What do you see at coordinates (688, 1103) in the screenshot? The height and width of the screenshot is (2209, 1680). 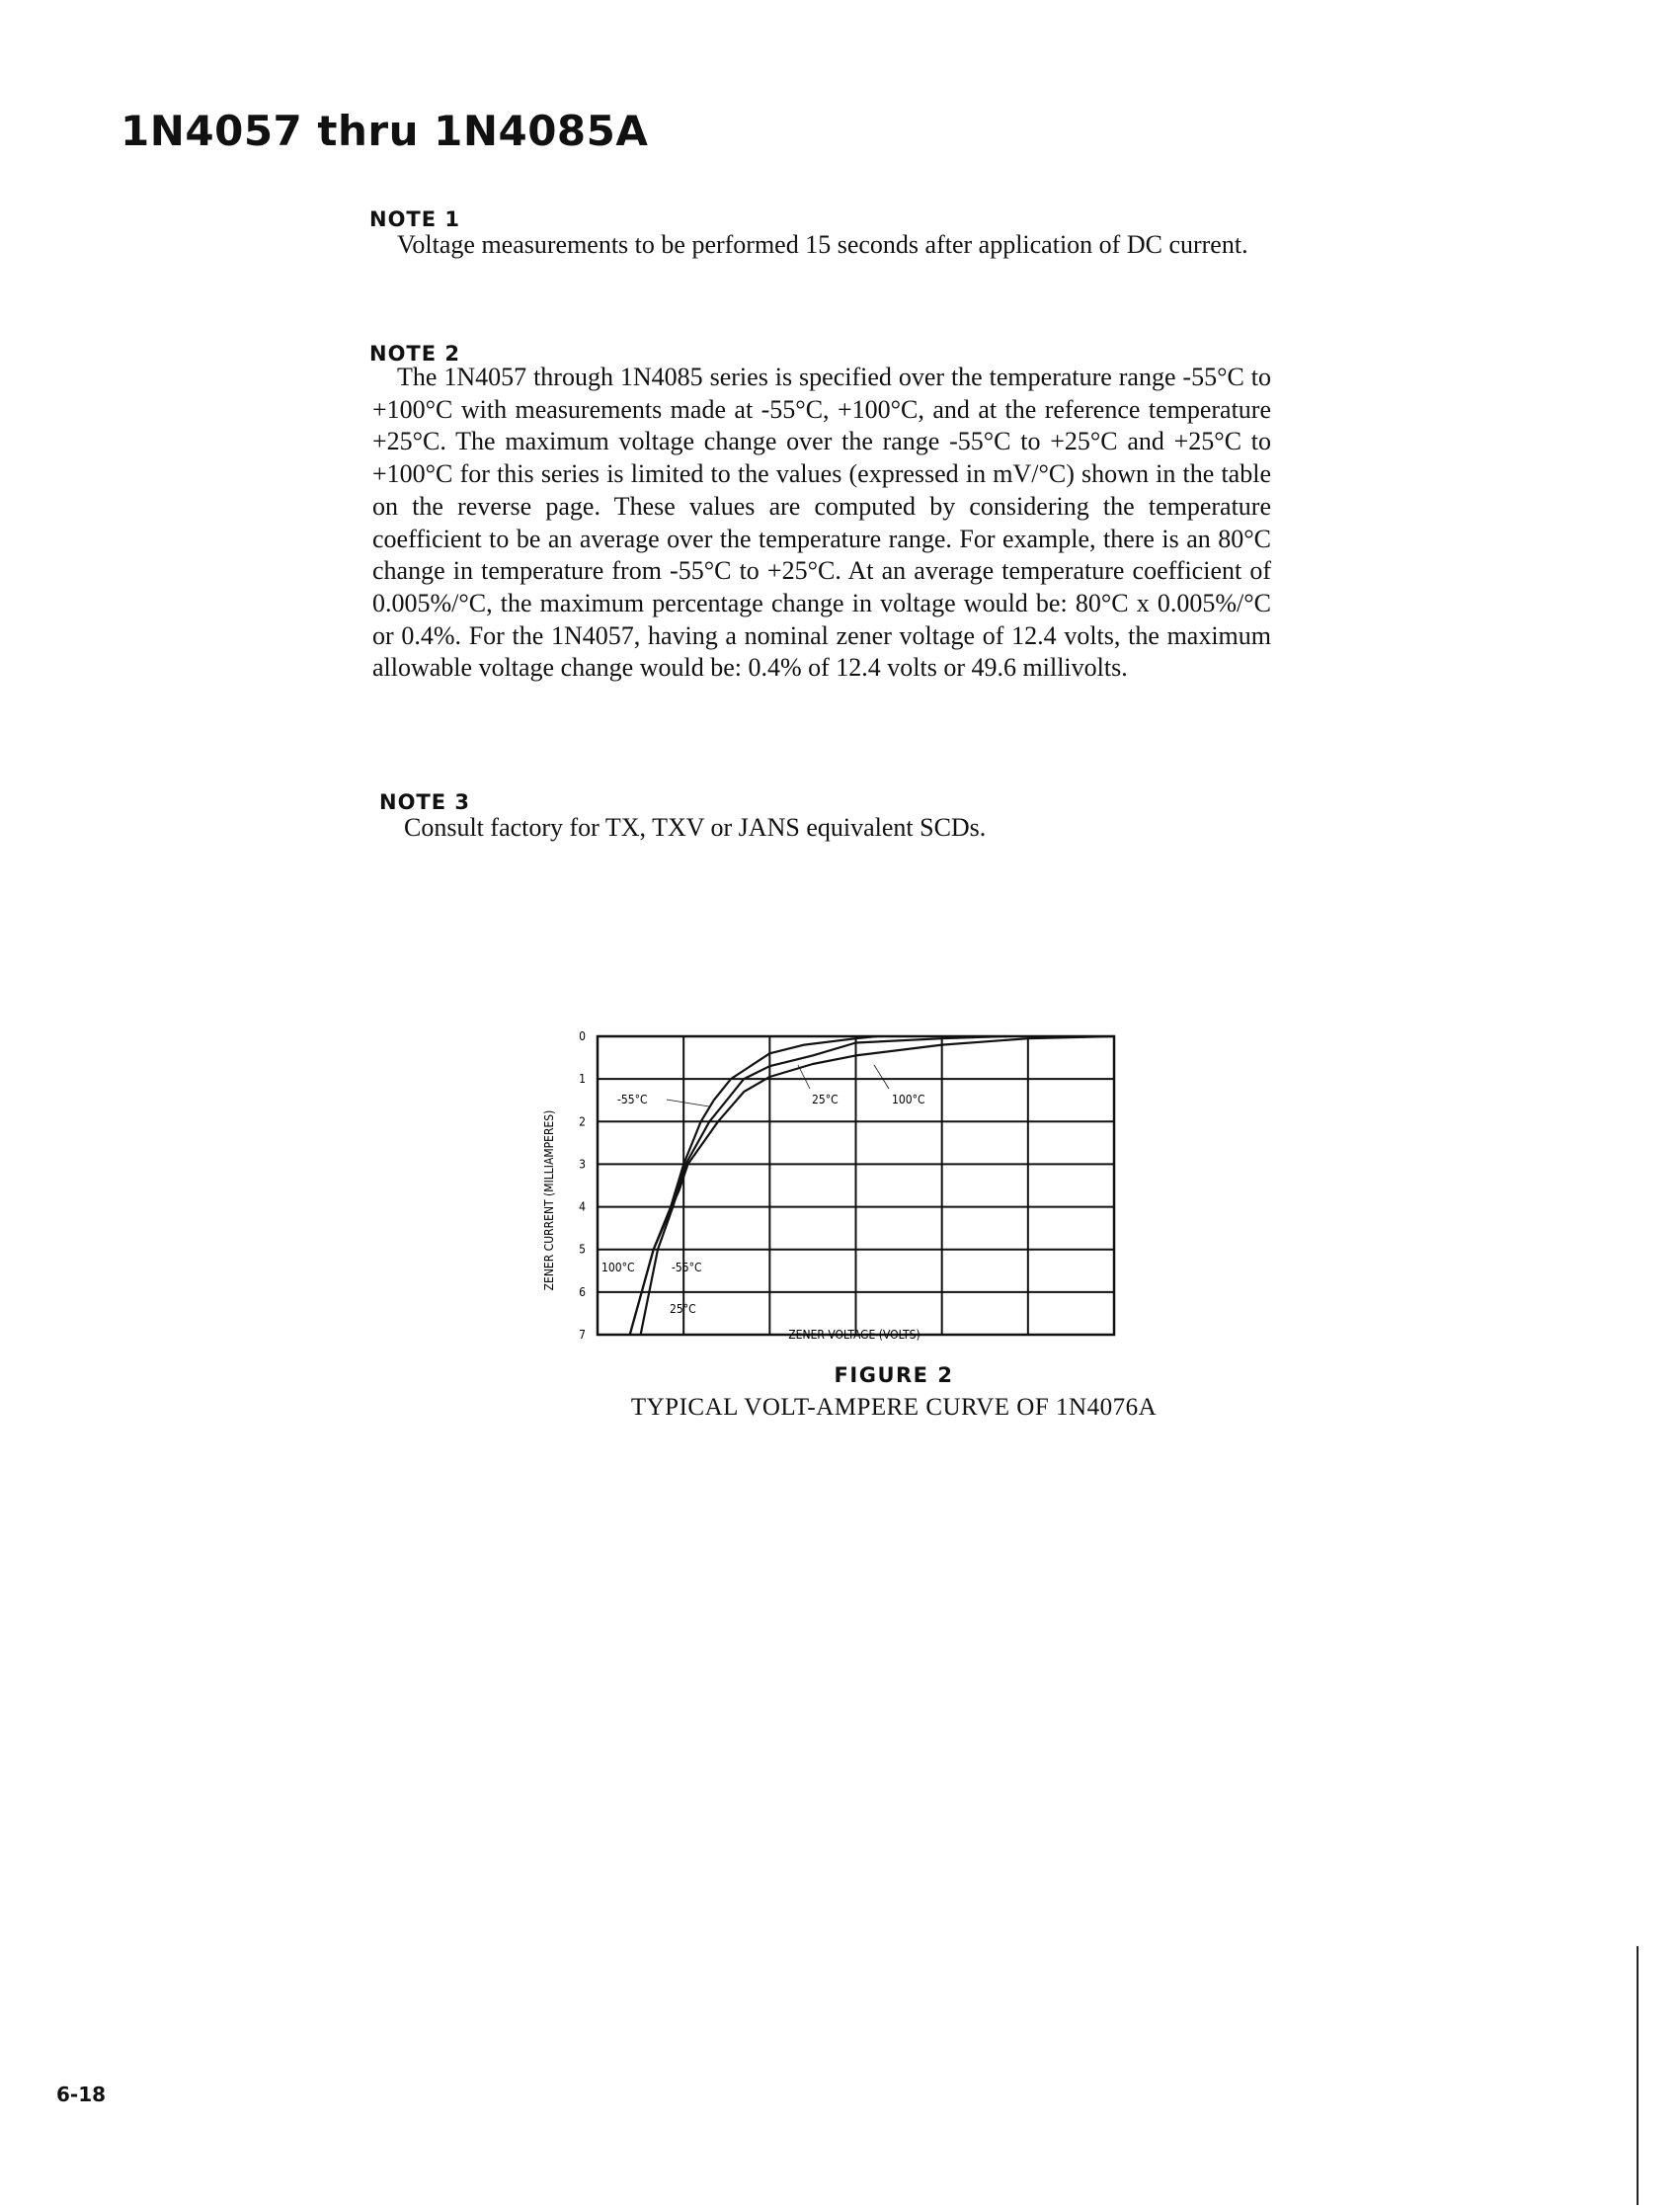 I see `leader-minus55-top` at bounding box center [688, 1103].